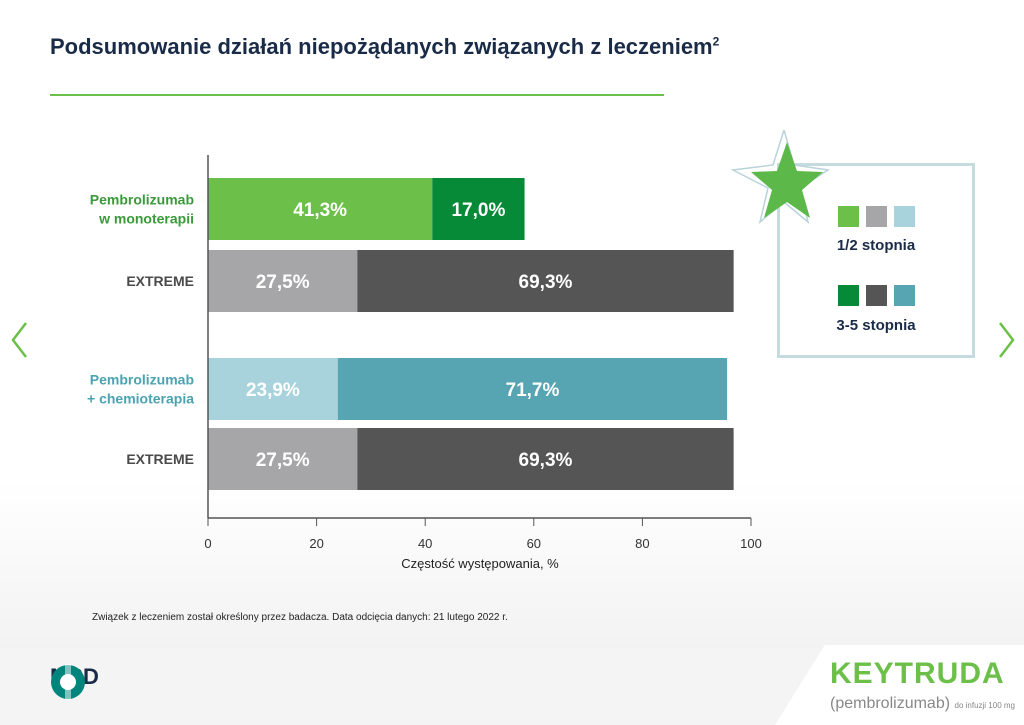 Image resolution: width=1024 pixels, height=725 pixels. I want to click on legend-label-grade-1-2: 1/2 stopnia, so click(876, 245).